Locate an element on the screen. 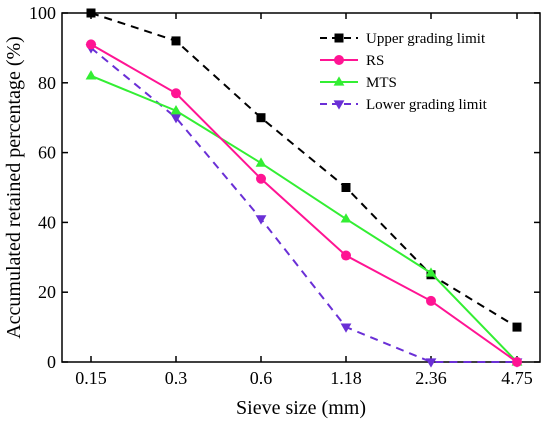  x-tick-label: 0.6 is located at coordinates (261, 378).